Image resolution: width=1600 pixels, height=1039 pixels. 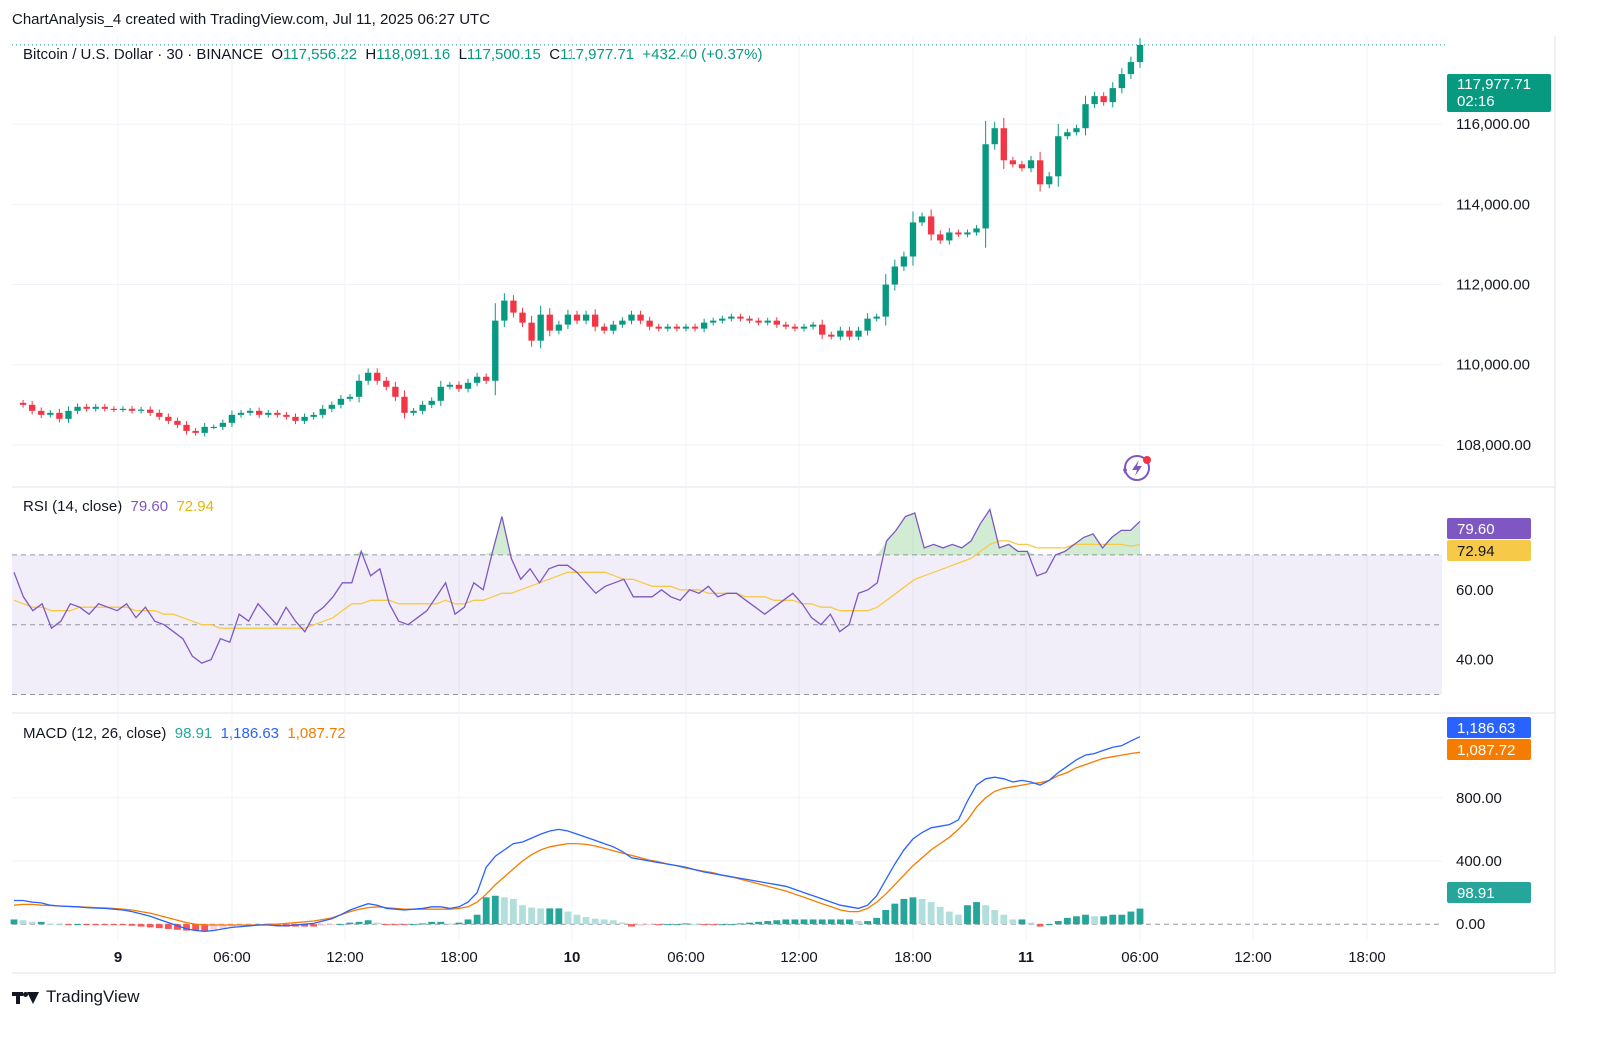 I want to click on rsi-title: RSI (14, close), so click(x=73, y=506).